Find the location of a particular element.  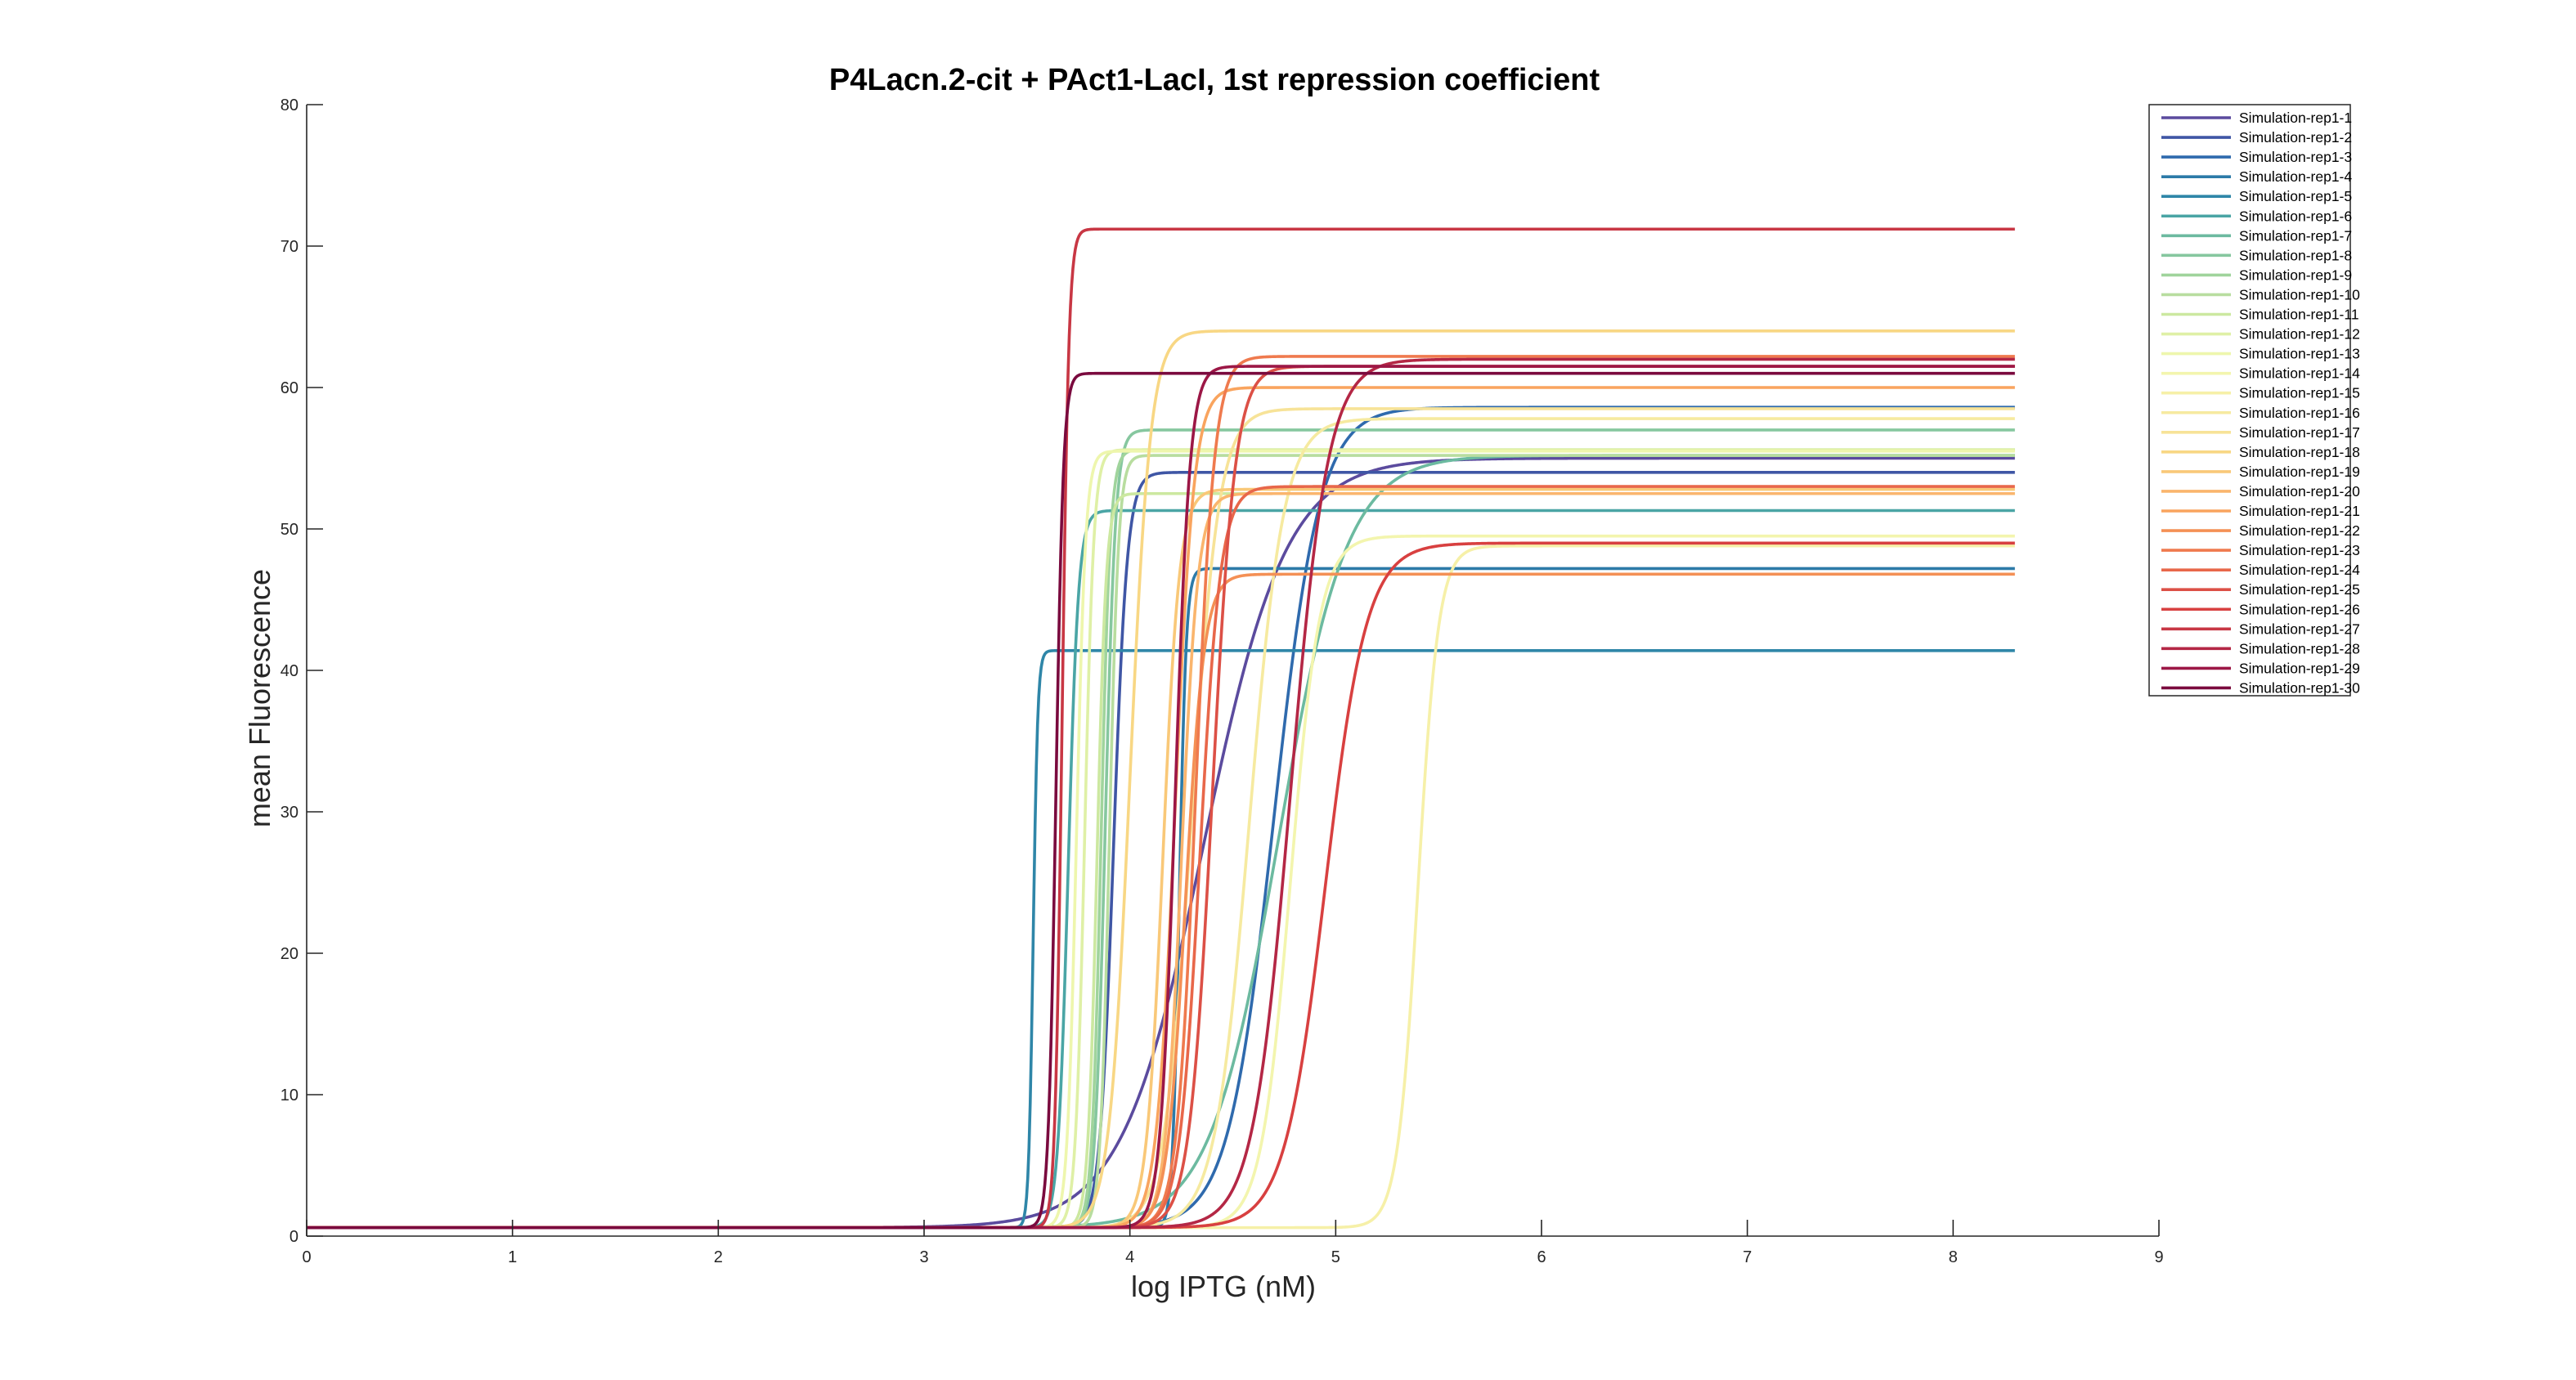

y-axis-ticks: 0 10 20 30 40 50 60 70 80 is located at coordinates (301, 671).